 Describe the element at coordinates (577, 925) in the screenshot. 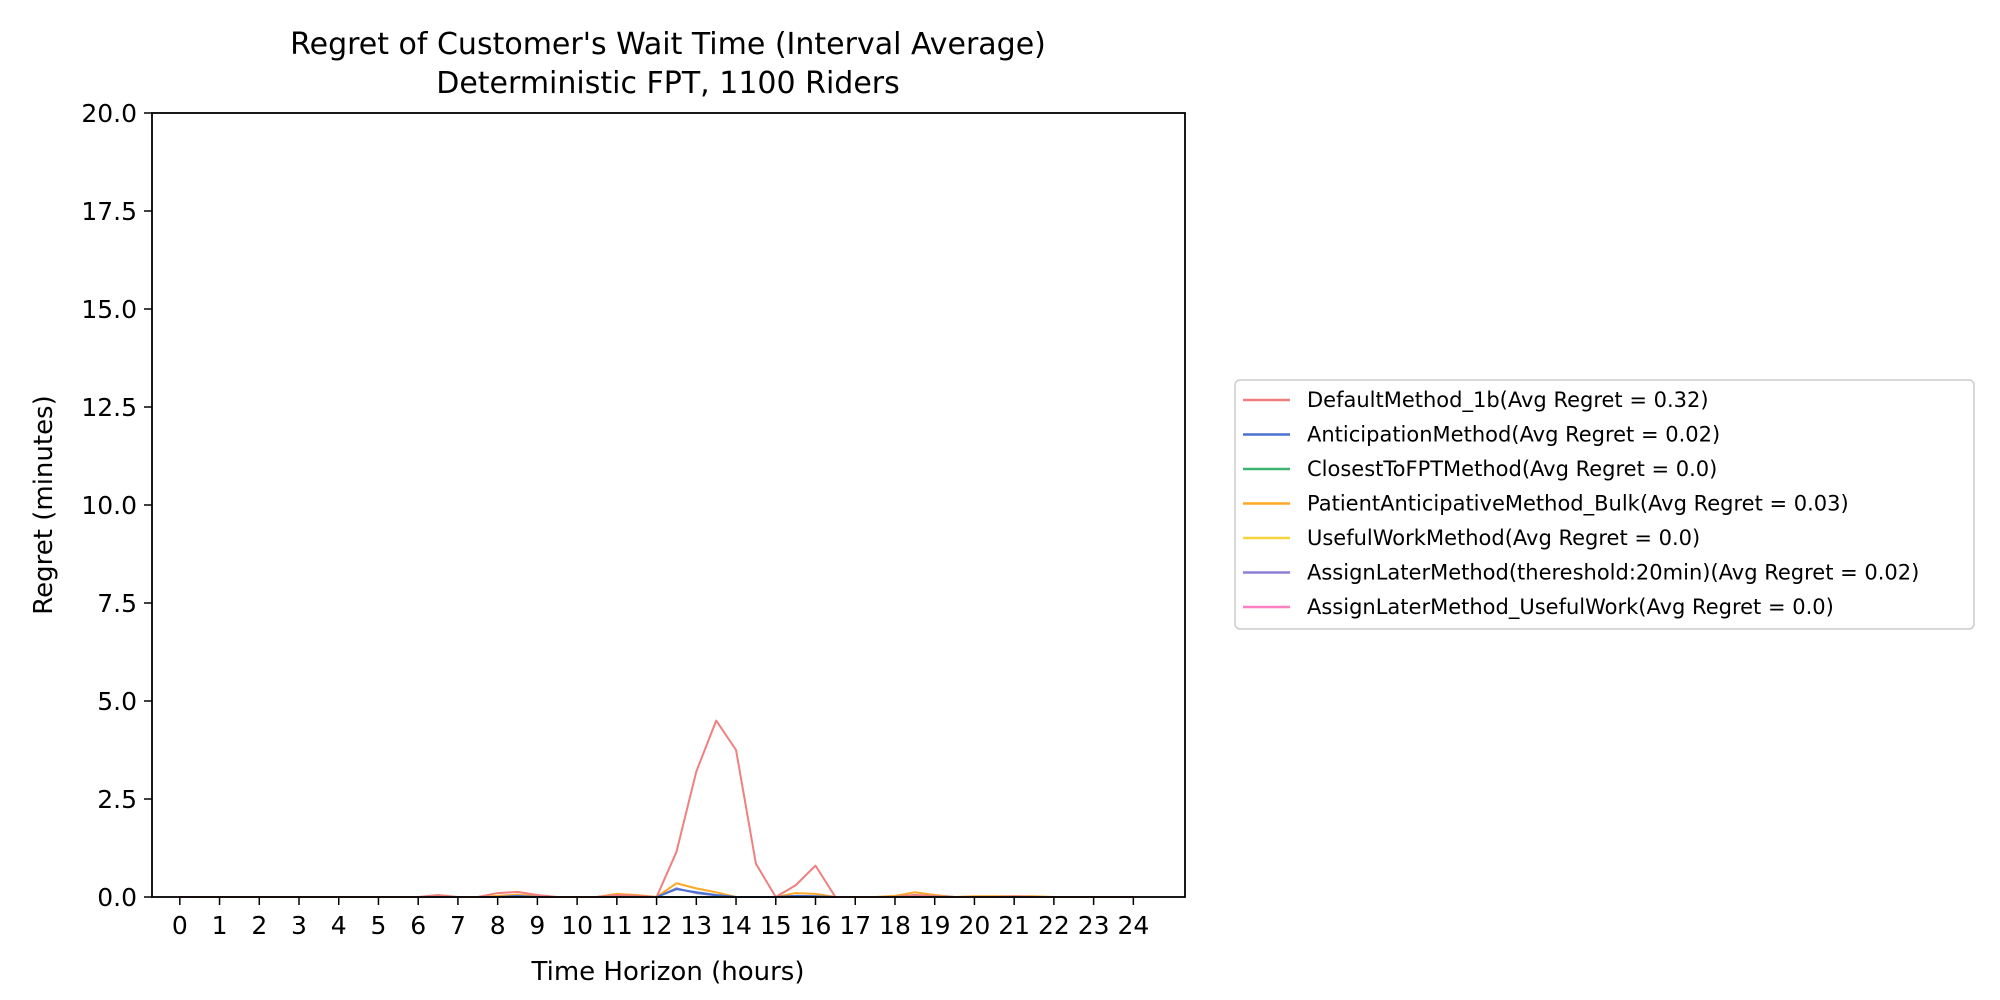

I see `x-tick-label: 10` at that location.